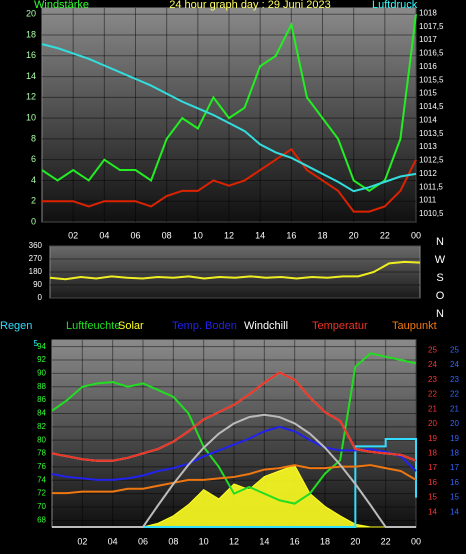 The image size is (466, 554). Describe the element at coordinates (428, 93) in the screenshot. I see `y2-tick-label: 1015` at that location.